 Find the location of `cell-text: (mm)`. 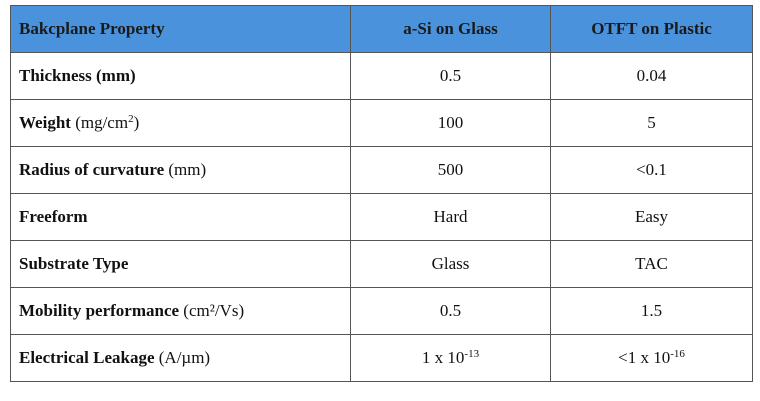

cell-text: (mm) is located at coordinates (185, 169).